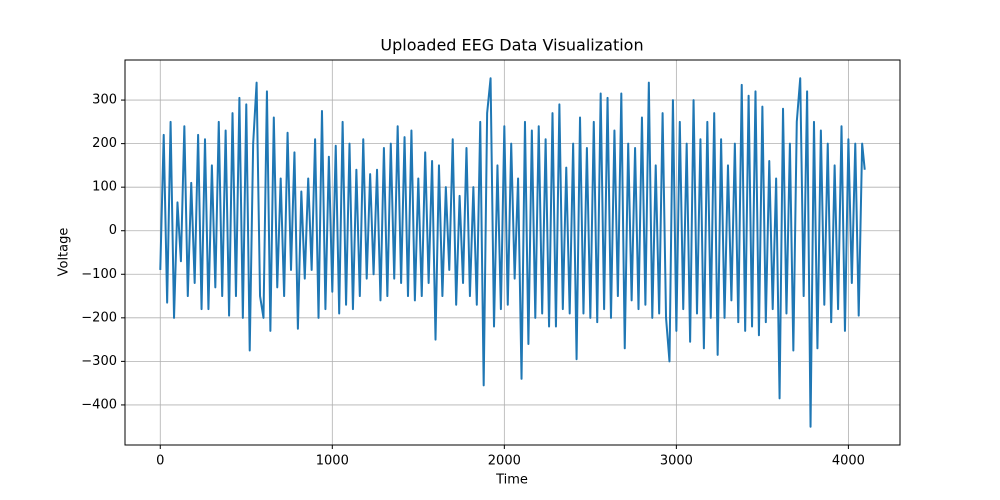 The height and width of the screenshot is (500, 1000). I want to click on x-tick-label: 3000, so click(676, 461).